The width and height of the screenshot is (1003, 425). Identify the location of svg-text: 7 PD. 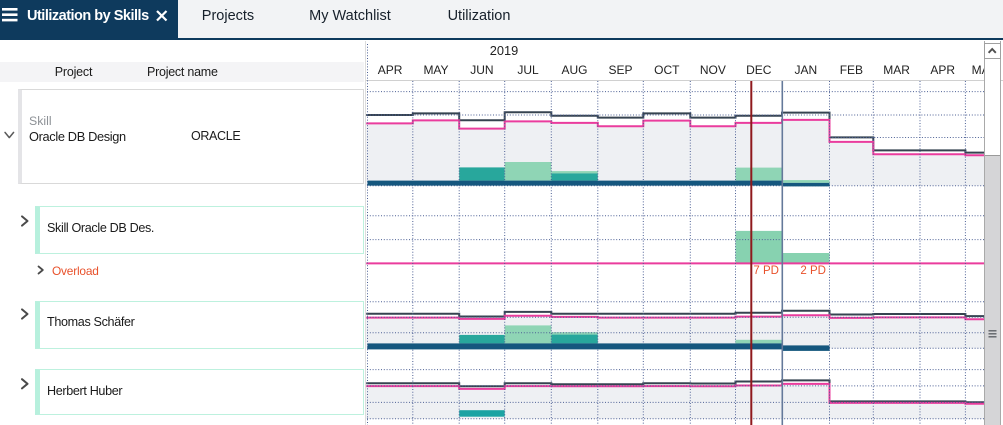
(766, 271).